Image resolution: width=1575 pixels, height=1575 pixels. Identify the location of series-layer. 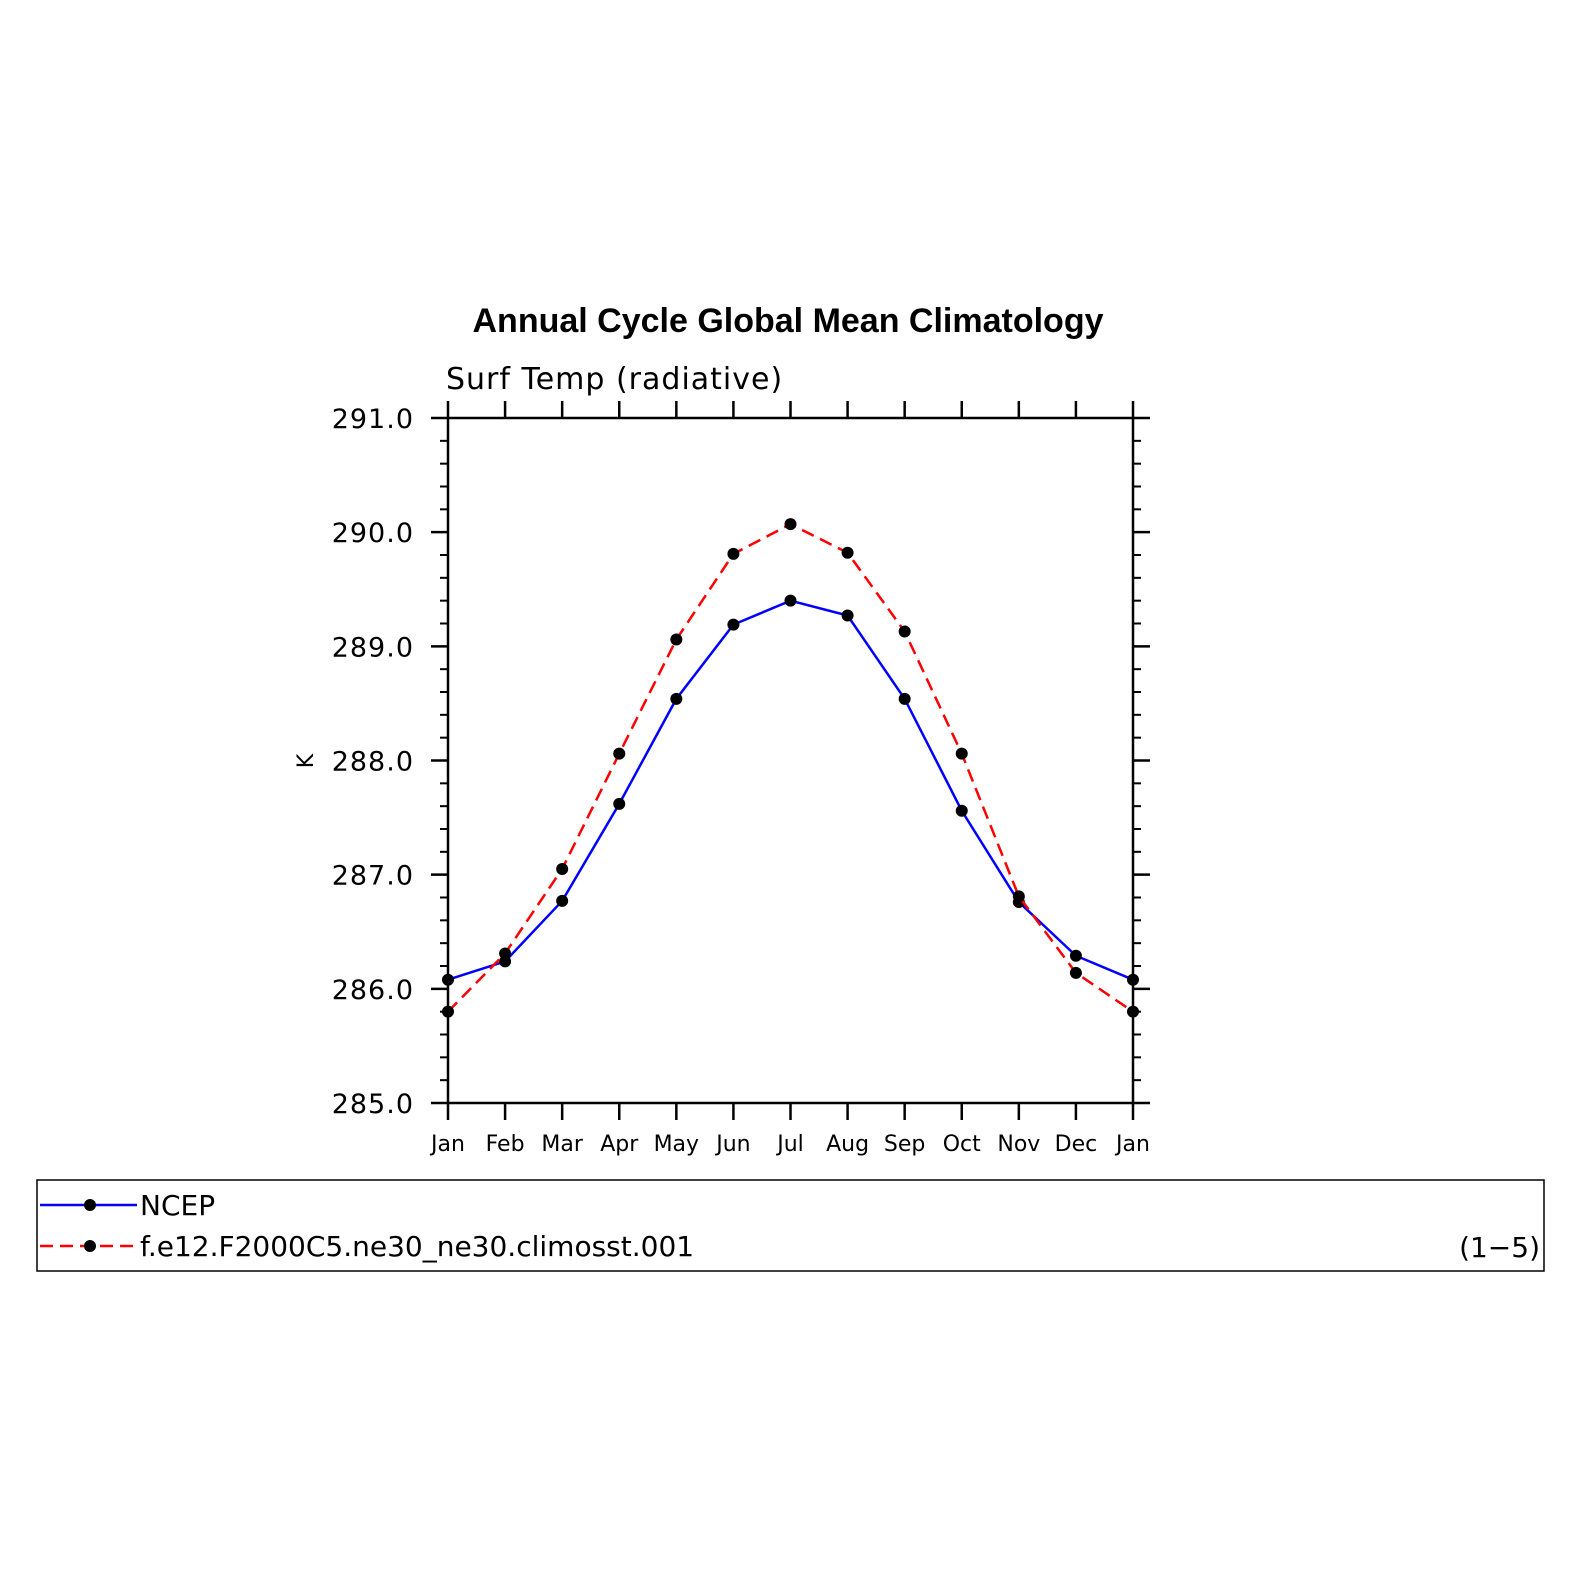
(790, 768).